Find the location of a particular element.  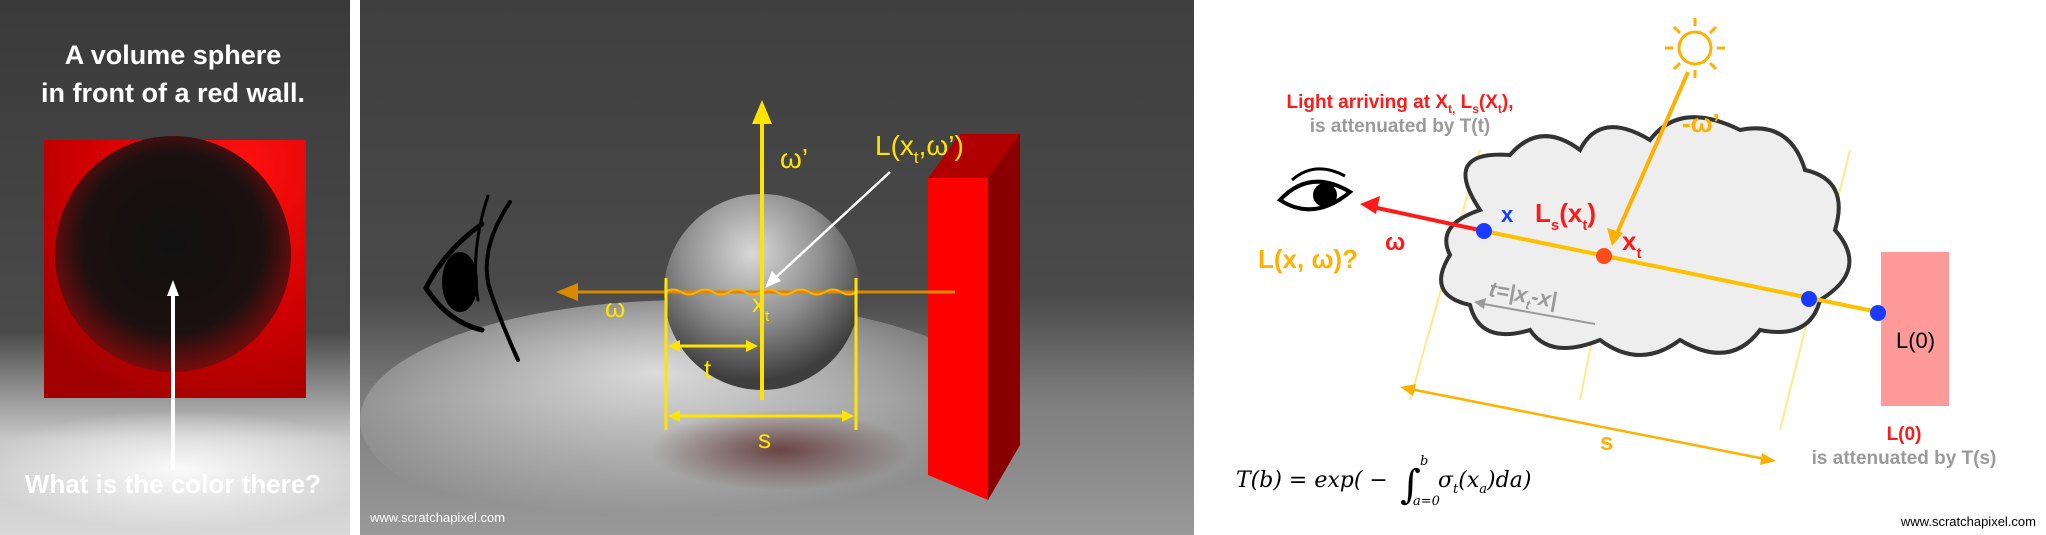

l0-right-label: L(0) is located at coordinates (1915, 340).